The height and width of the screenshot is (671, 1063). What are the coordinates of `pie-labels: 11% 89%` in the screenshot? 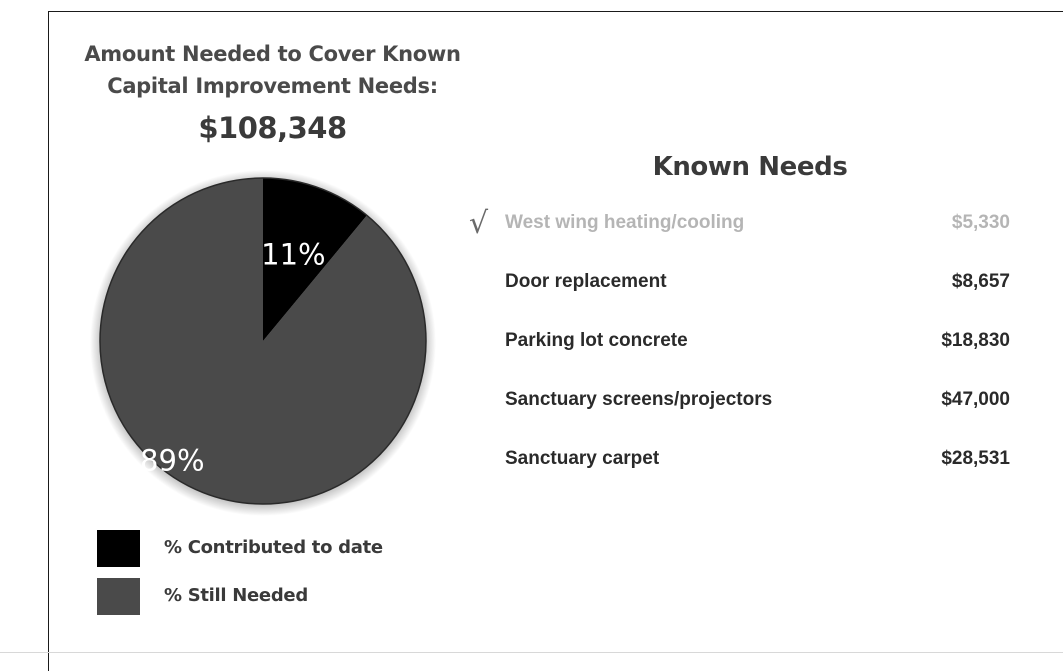 It's located at (233, 358).